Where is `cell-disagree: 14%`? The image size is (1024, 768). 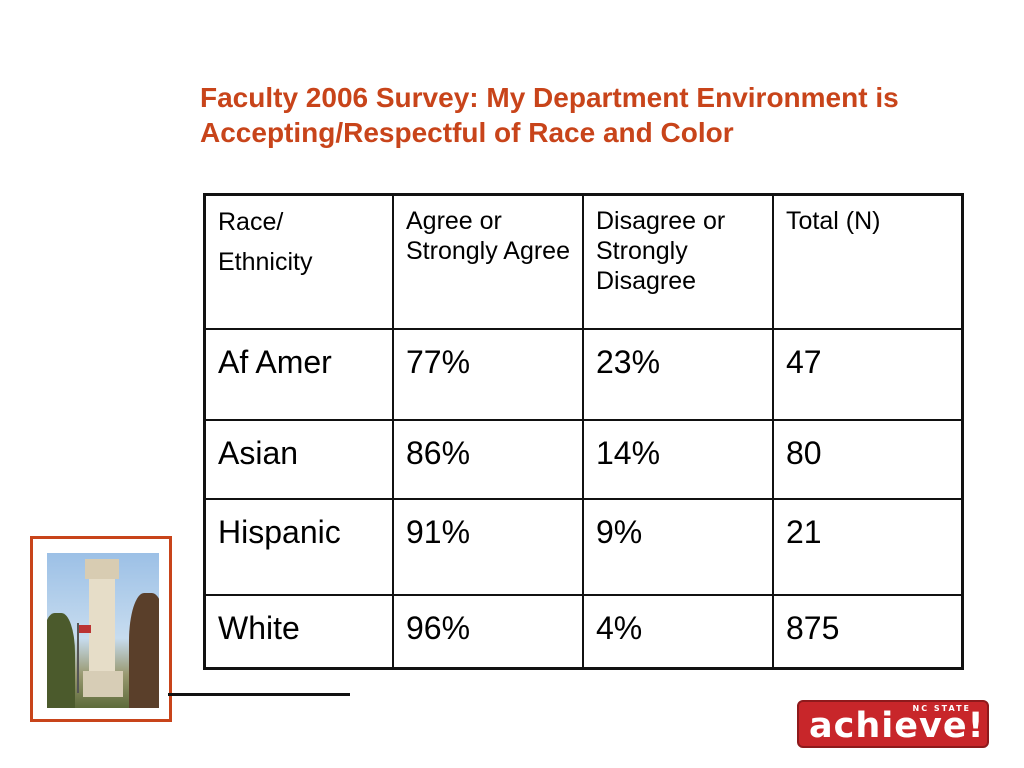 cell-disagree: 14% is located at coordinates (678, 459).